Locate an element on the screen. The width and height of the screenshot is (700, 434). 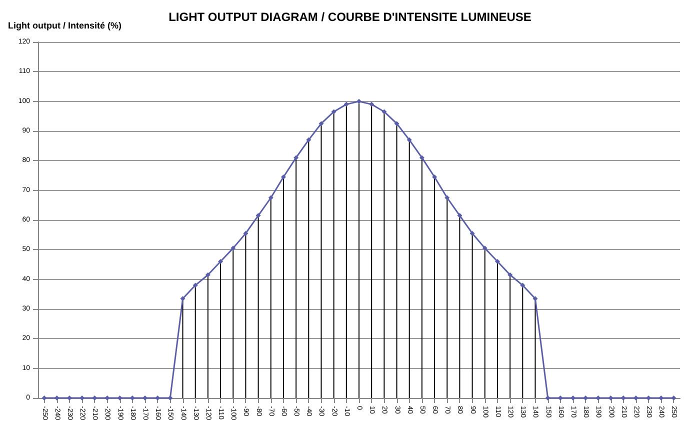
y-axis-title: Light output / Intensité (%) is located at coordinates (65, 25).